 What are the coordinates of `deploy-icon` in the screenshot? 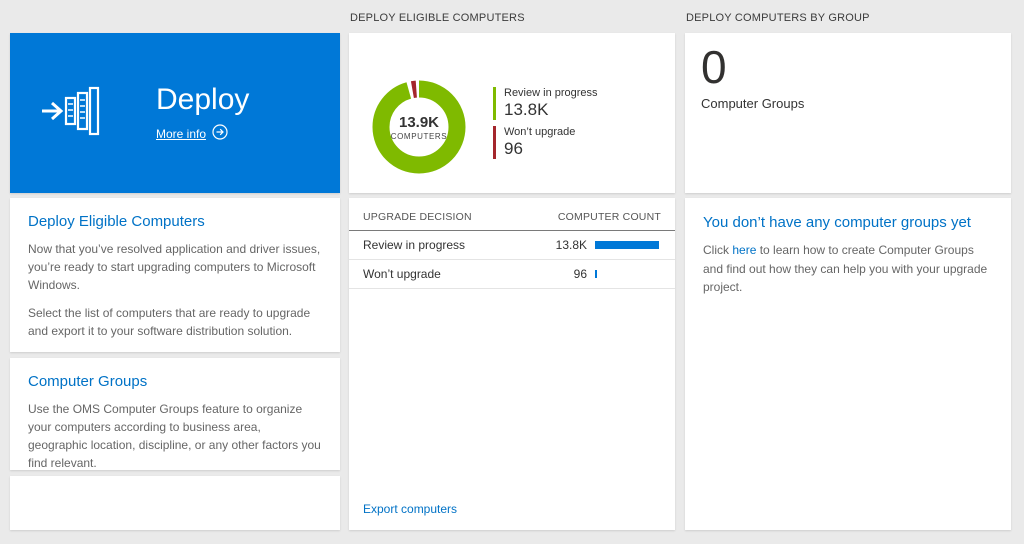 It's located at (70, 113).